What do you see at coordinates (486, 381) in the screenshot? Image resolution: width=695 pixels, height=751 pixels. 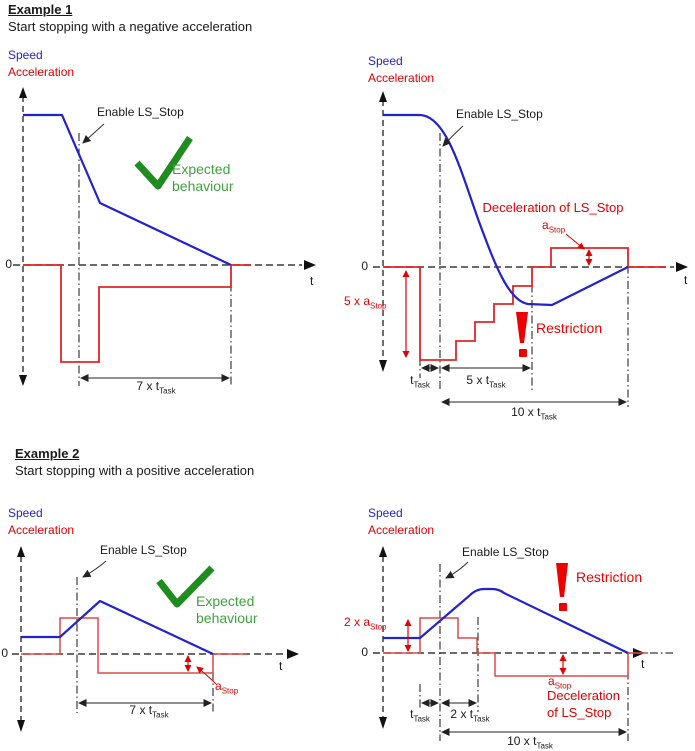 I see `dim-5xttask-label: 5 x tTask` at bounding box center [486, 381].